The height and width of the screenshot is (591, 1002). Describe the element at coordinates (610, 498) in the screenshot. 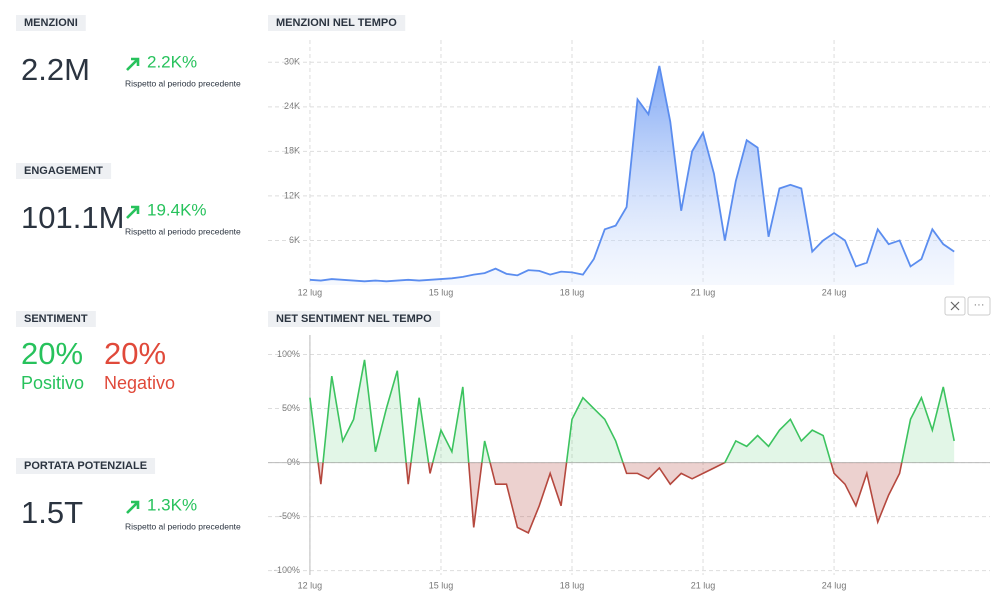

I see `negative-line` at that location.